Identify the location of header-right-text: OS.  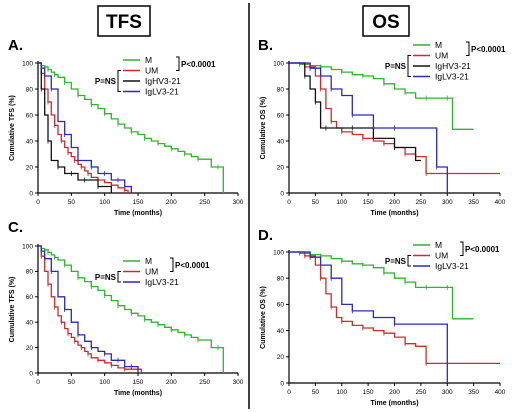
(385, 22).